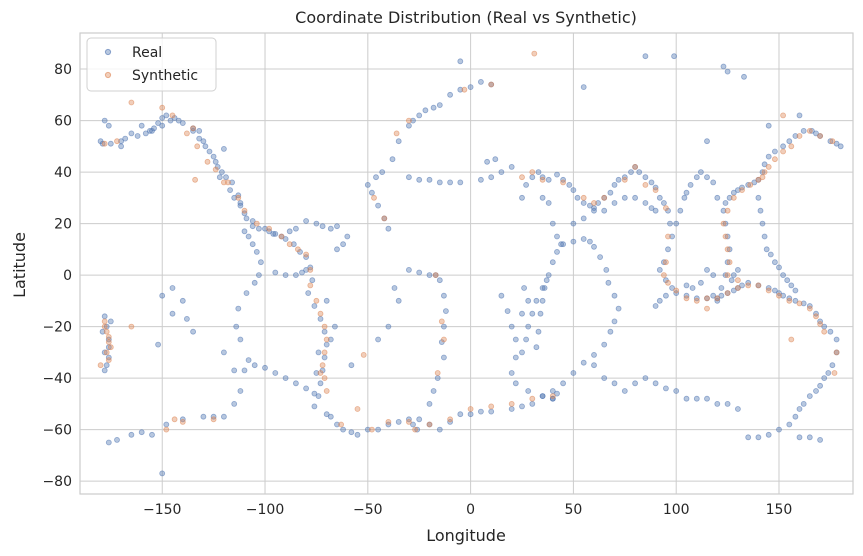 The height and width of the screenshot is (556, 863). I want to click on legend-label-real: Real, so click(147, 53).